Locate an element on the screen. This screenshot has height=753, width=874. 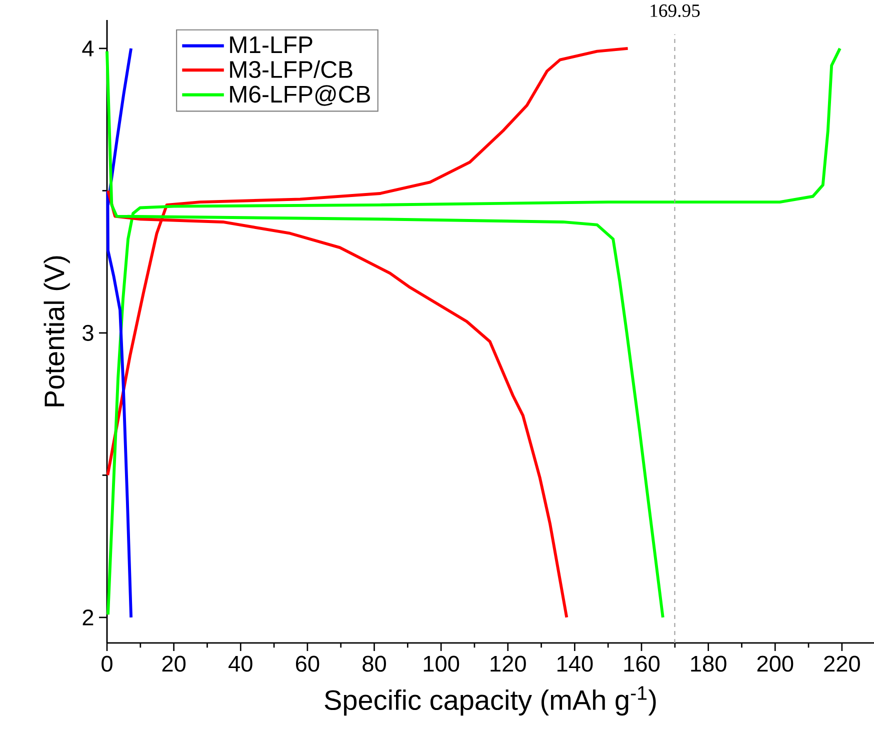
x-axis-title: Specific capacity (mAh g$^{-1}$) is located at coordinates (490, 701).